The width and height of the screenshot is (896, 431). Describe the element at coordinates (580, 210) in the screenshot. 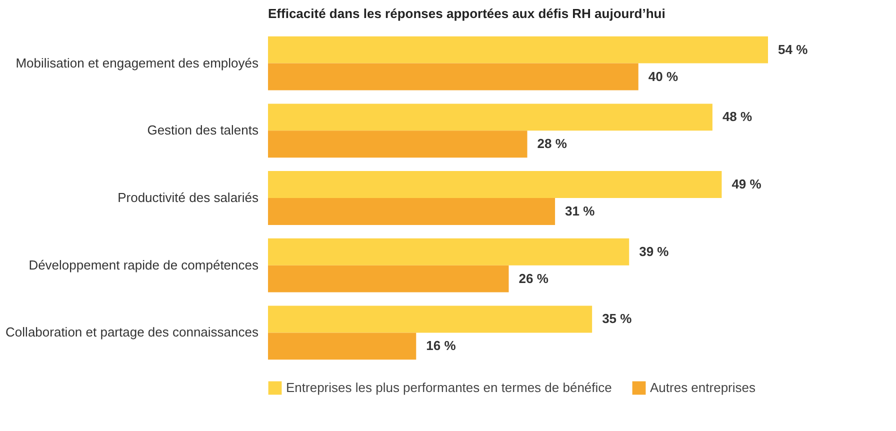

I see `data-label: 31 %` at that location.